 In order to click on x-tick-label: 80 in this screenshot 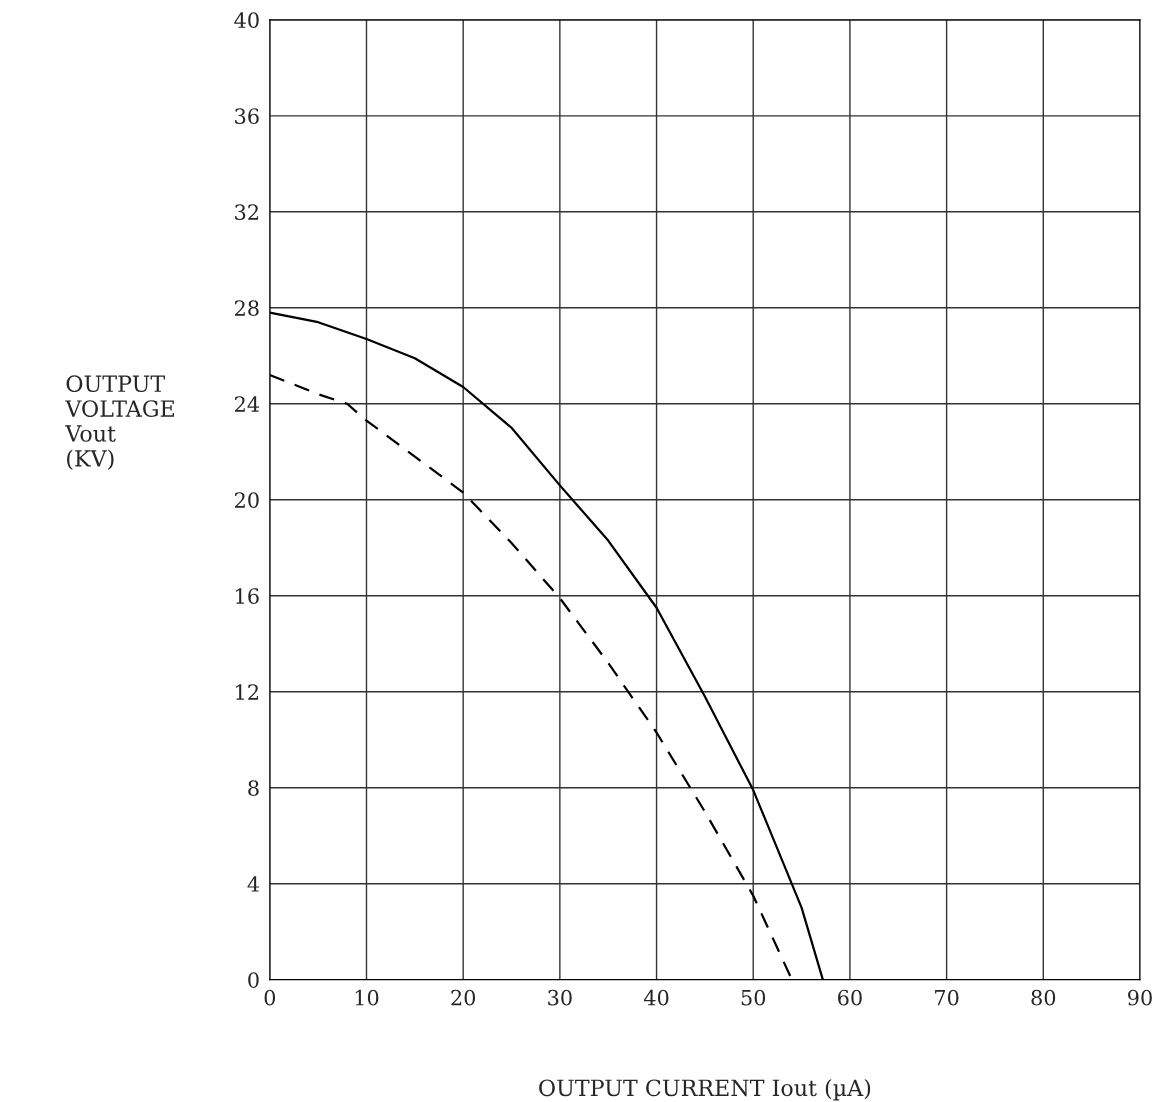, I will do `click(1043, 997)`.